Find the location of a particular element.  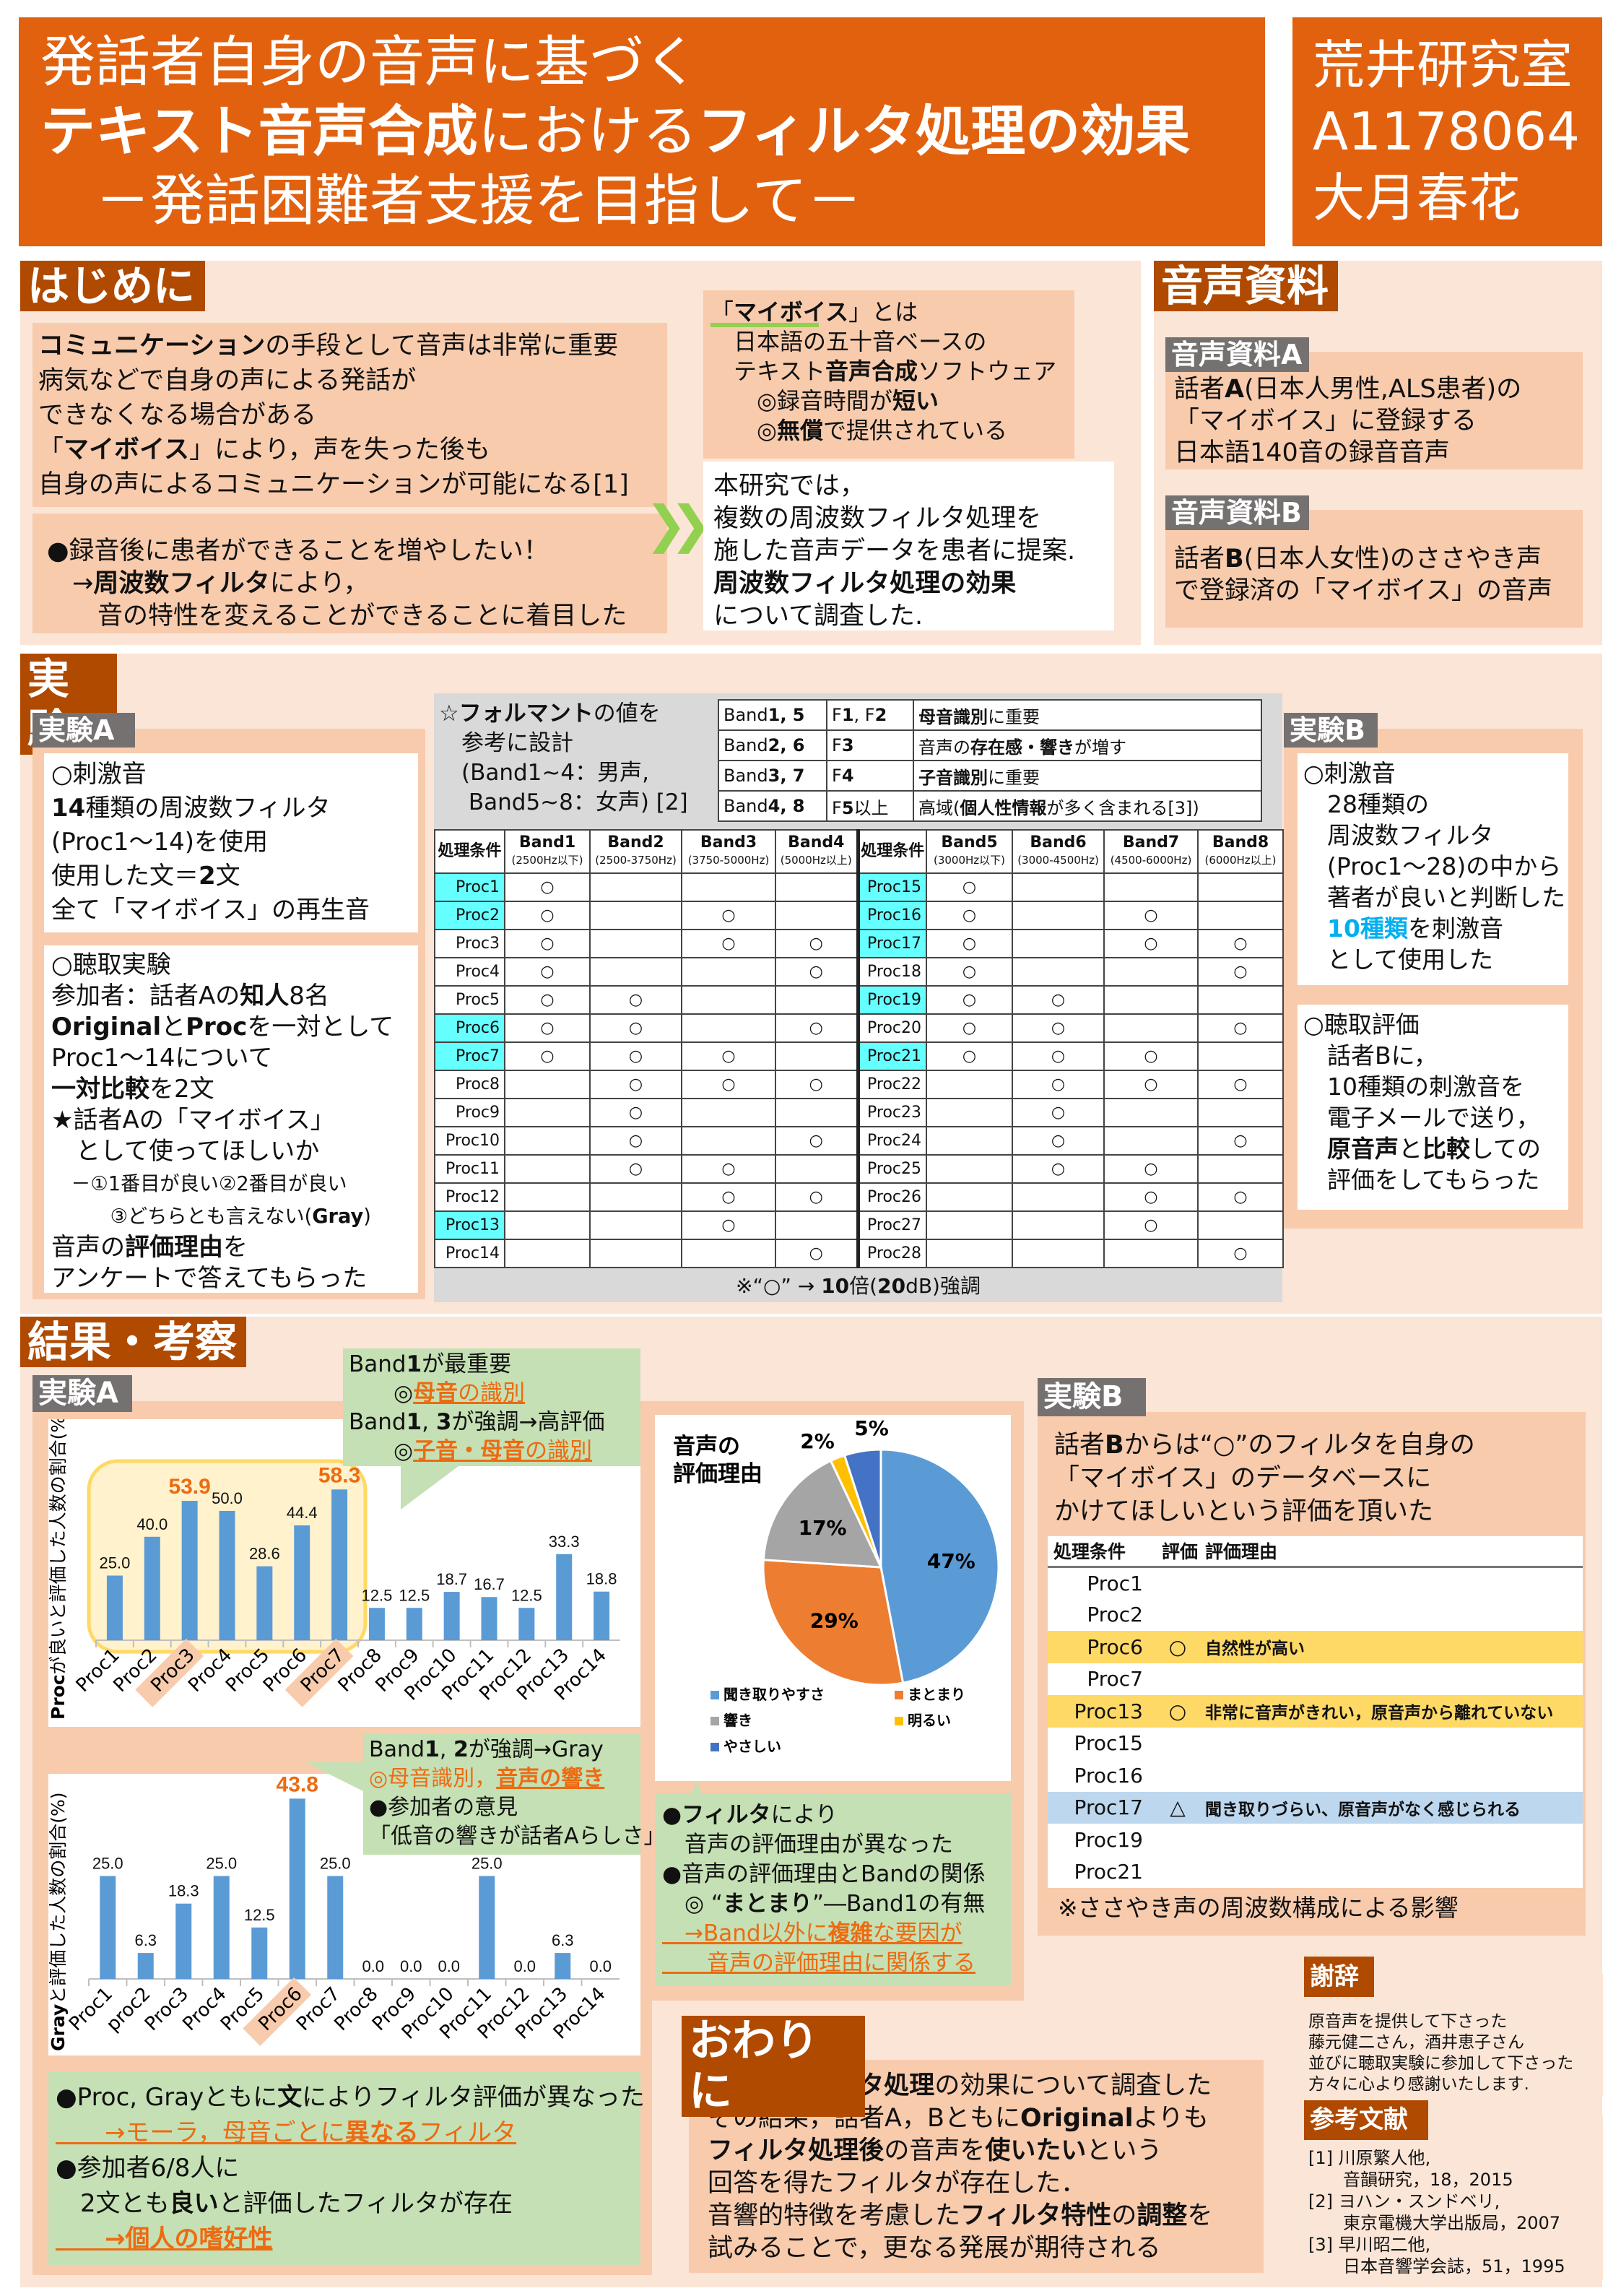

text-segment: 複雑 is located at coordinates (850, 1933).